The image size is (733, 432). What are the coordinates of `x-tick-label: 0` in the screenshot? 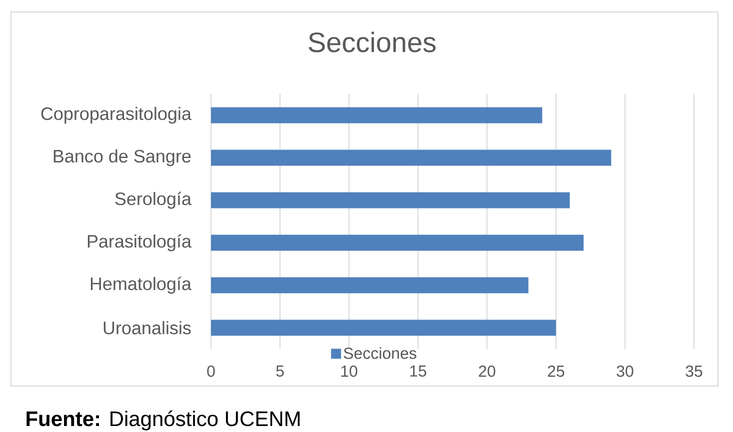 It's located at (211, 371).